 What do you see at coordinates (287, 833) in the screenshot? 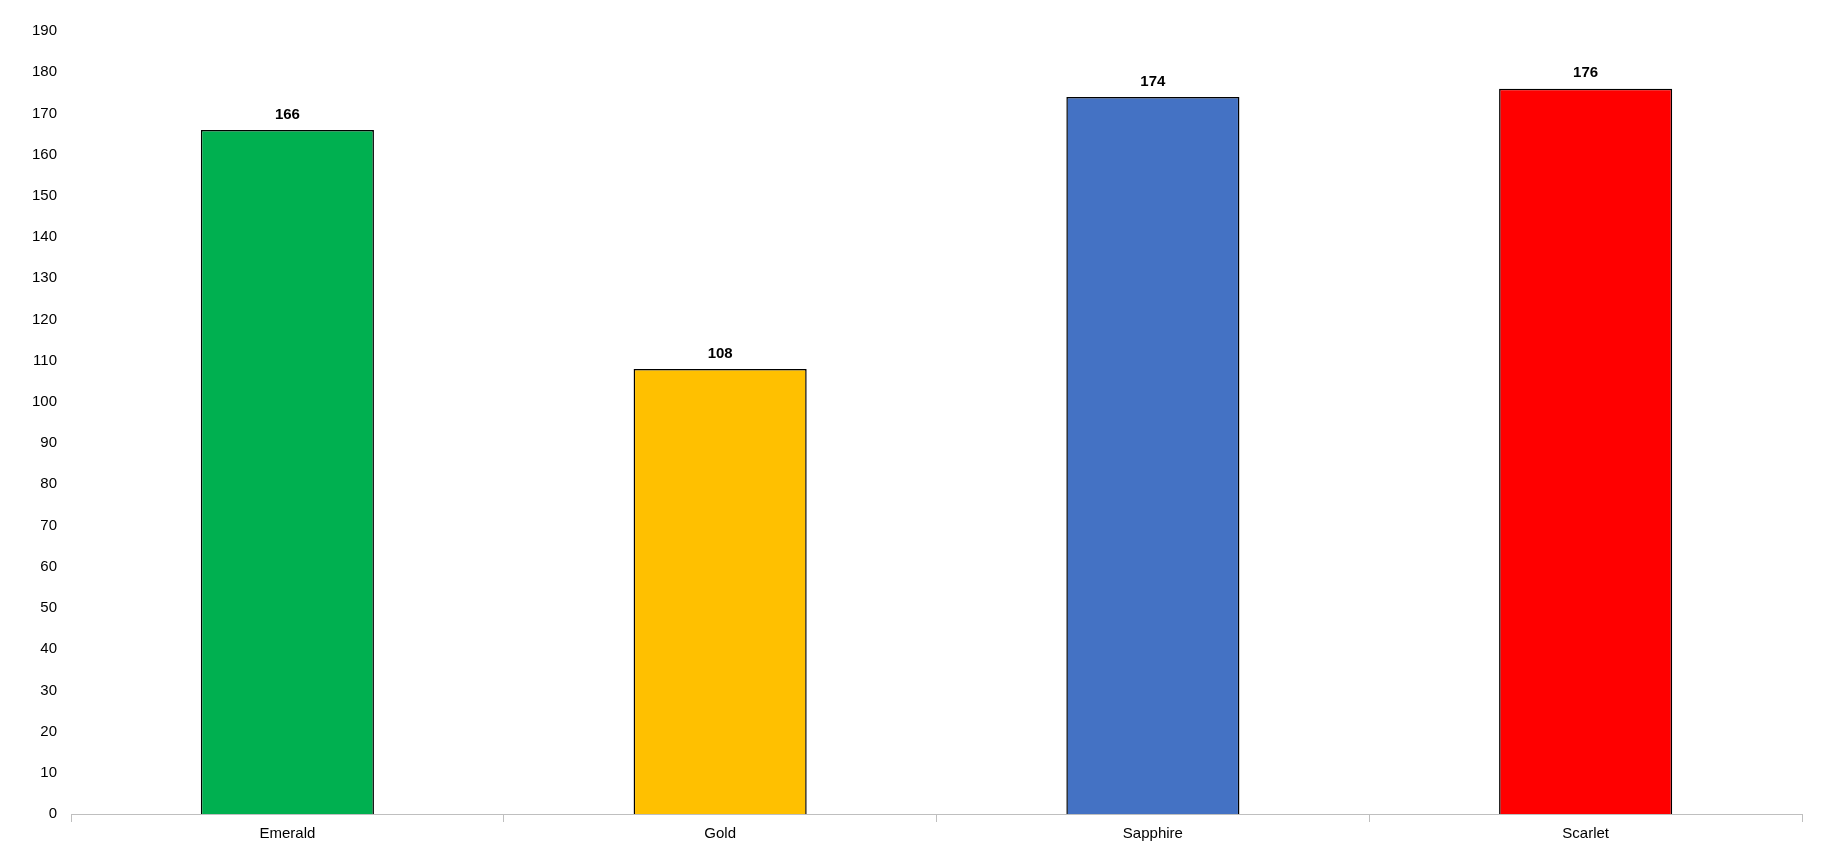
I see `x-tick-label: Emerald` at bounding box center [287, 833].